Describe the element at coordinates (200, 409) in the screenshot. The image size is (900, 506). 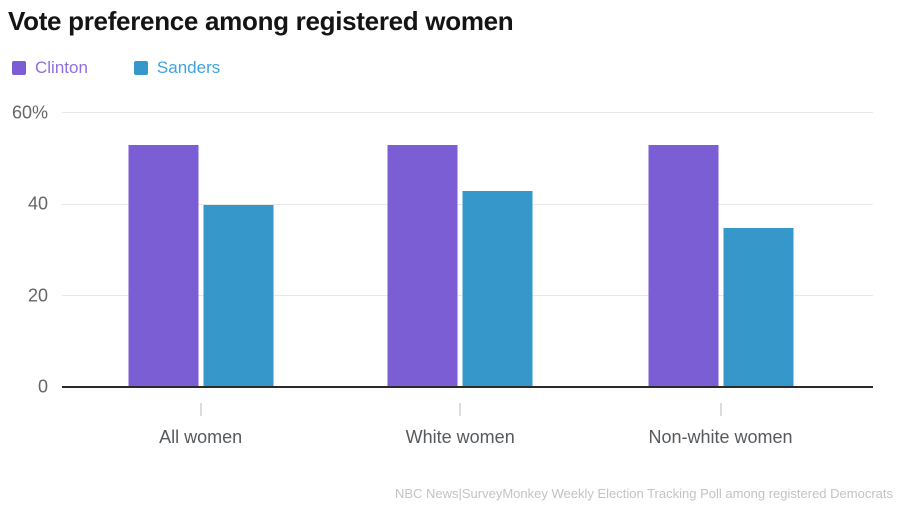
I see `x-tick-all-women` at that location.